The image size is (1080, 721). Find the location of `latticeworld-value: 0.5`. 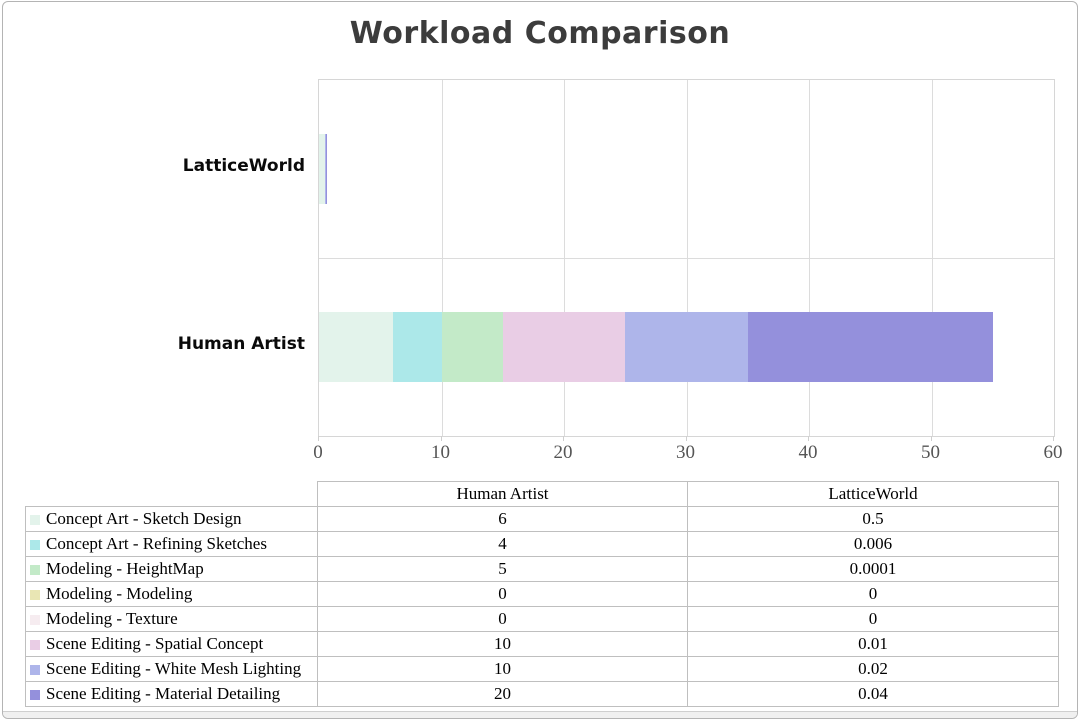

latticeworld-value: 0.5 is located at coordinates (873, 519).